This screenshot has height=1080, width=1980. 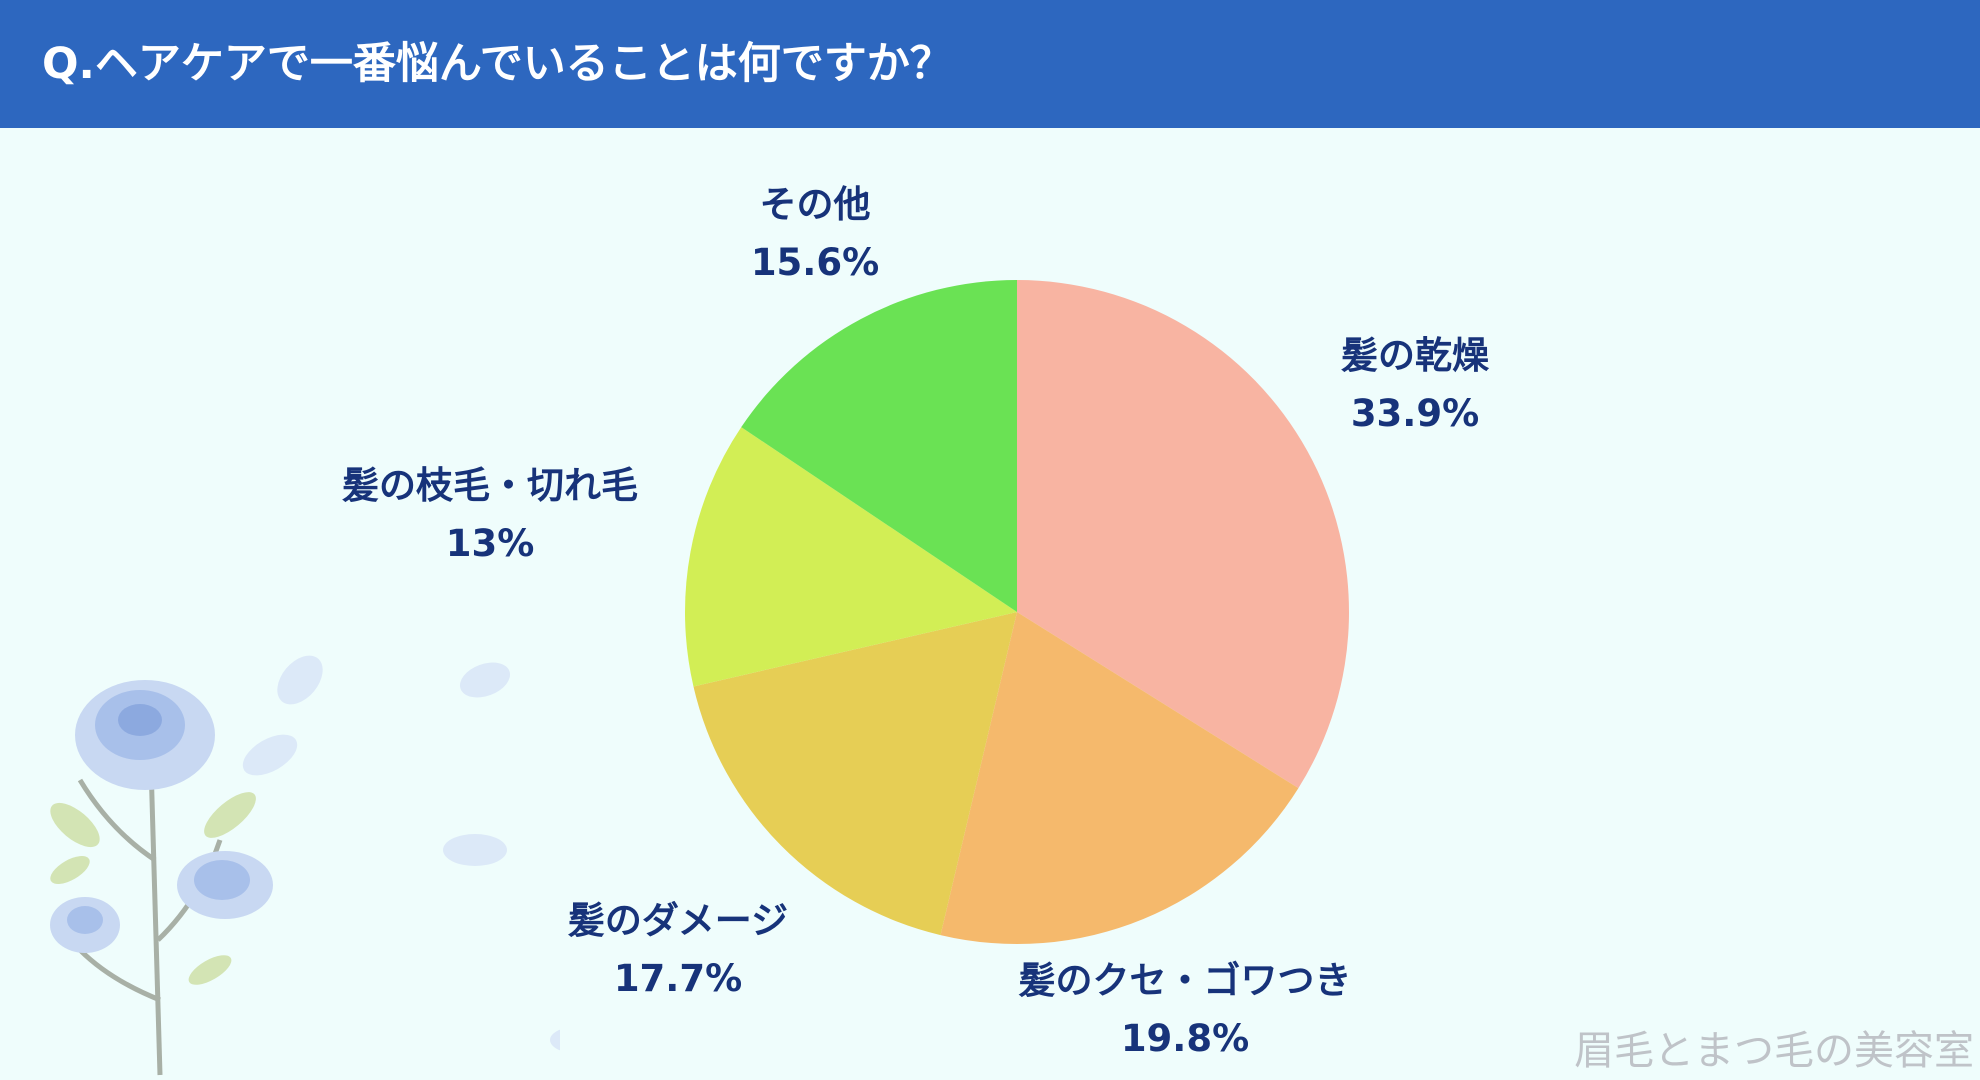 What do you see at coordinates (490, 515) in the screenshot?
I see `slice-label-4: 髪の枝毛・切れ毛 13%` at bounding box center [490, 515].